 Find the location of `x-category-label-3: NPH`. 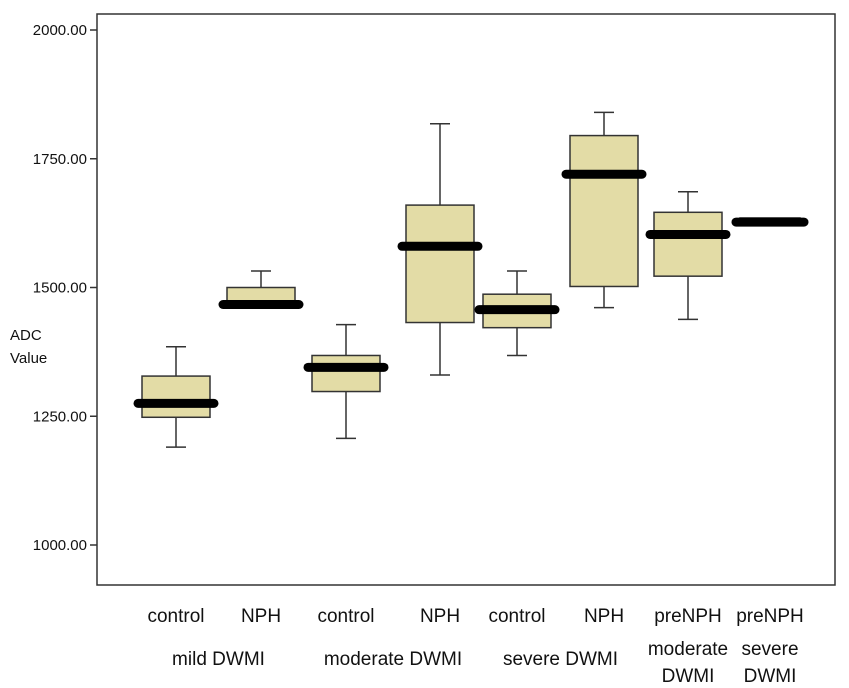

x-category-label-3: NPH is located at coordinates (440, 616).